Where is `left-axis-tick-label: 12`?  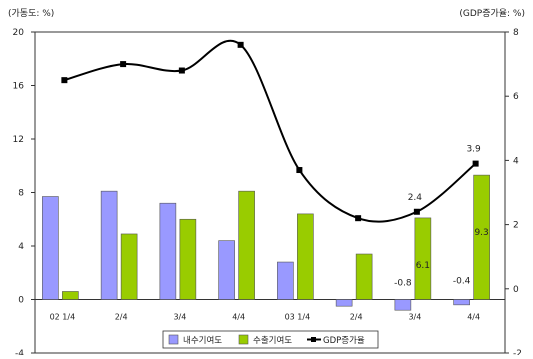 left-axis-tick-label: 12 is located at coordinates (18, 140).